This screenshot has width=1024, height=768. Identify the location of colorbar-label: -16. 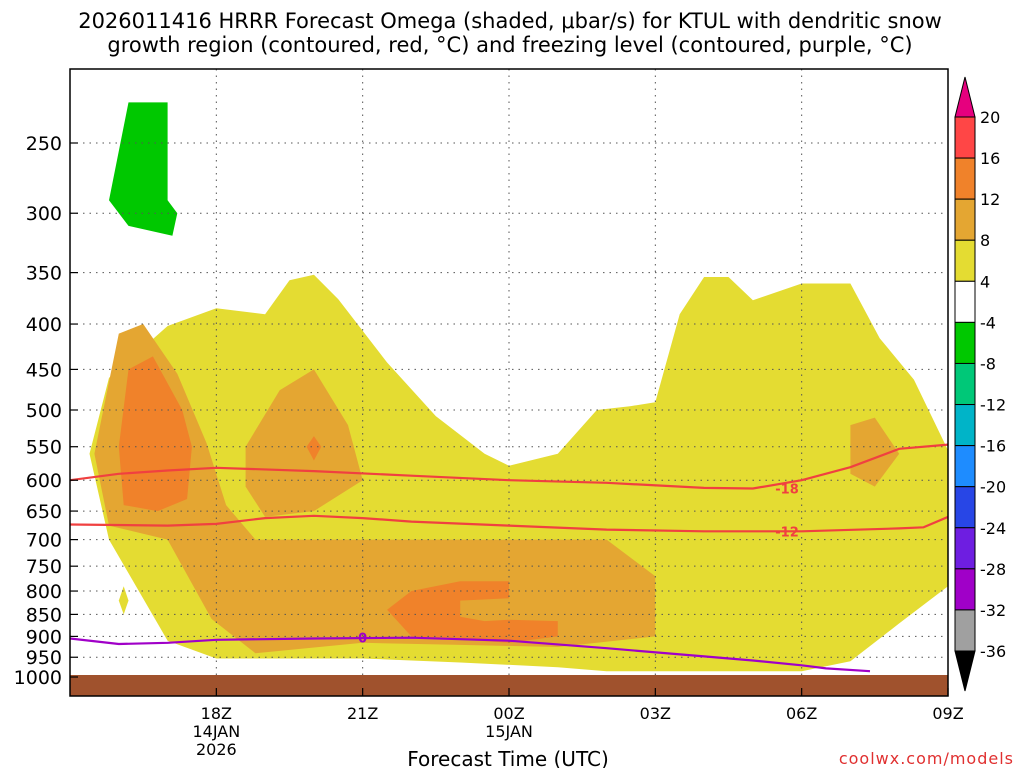
(993, 446).